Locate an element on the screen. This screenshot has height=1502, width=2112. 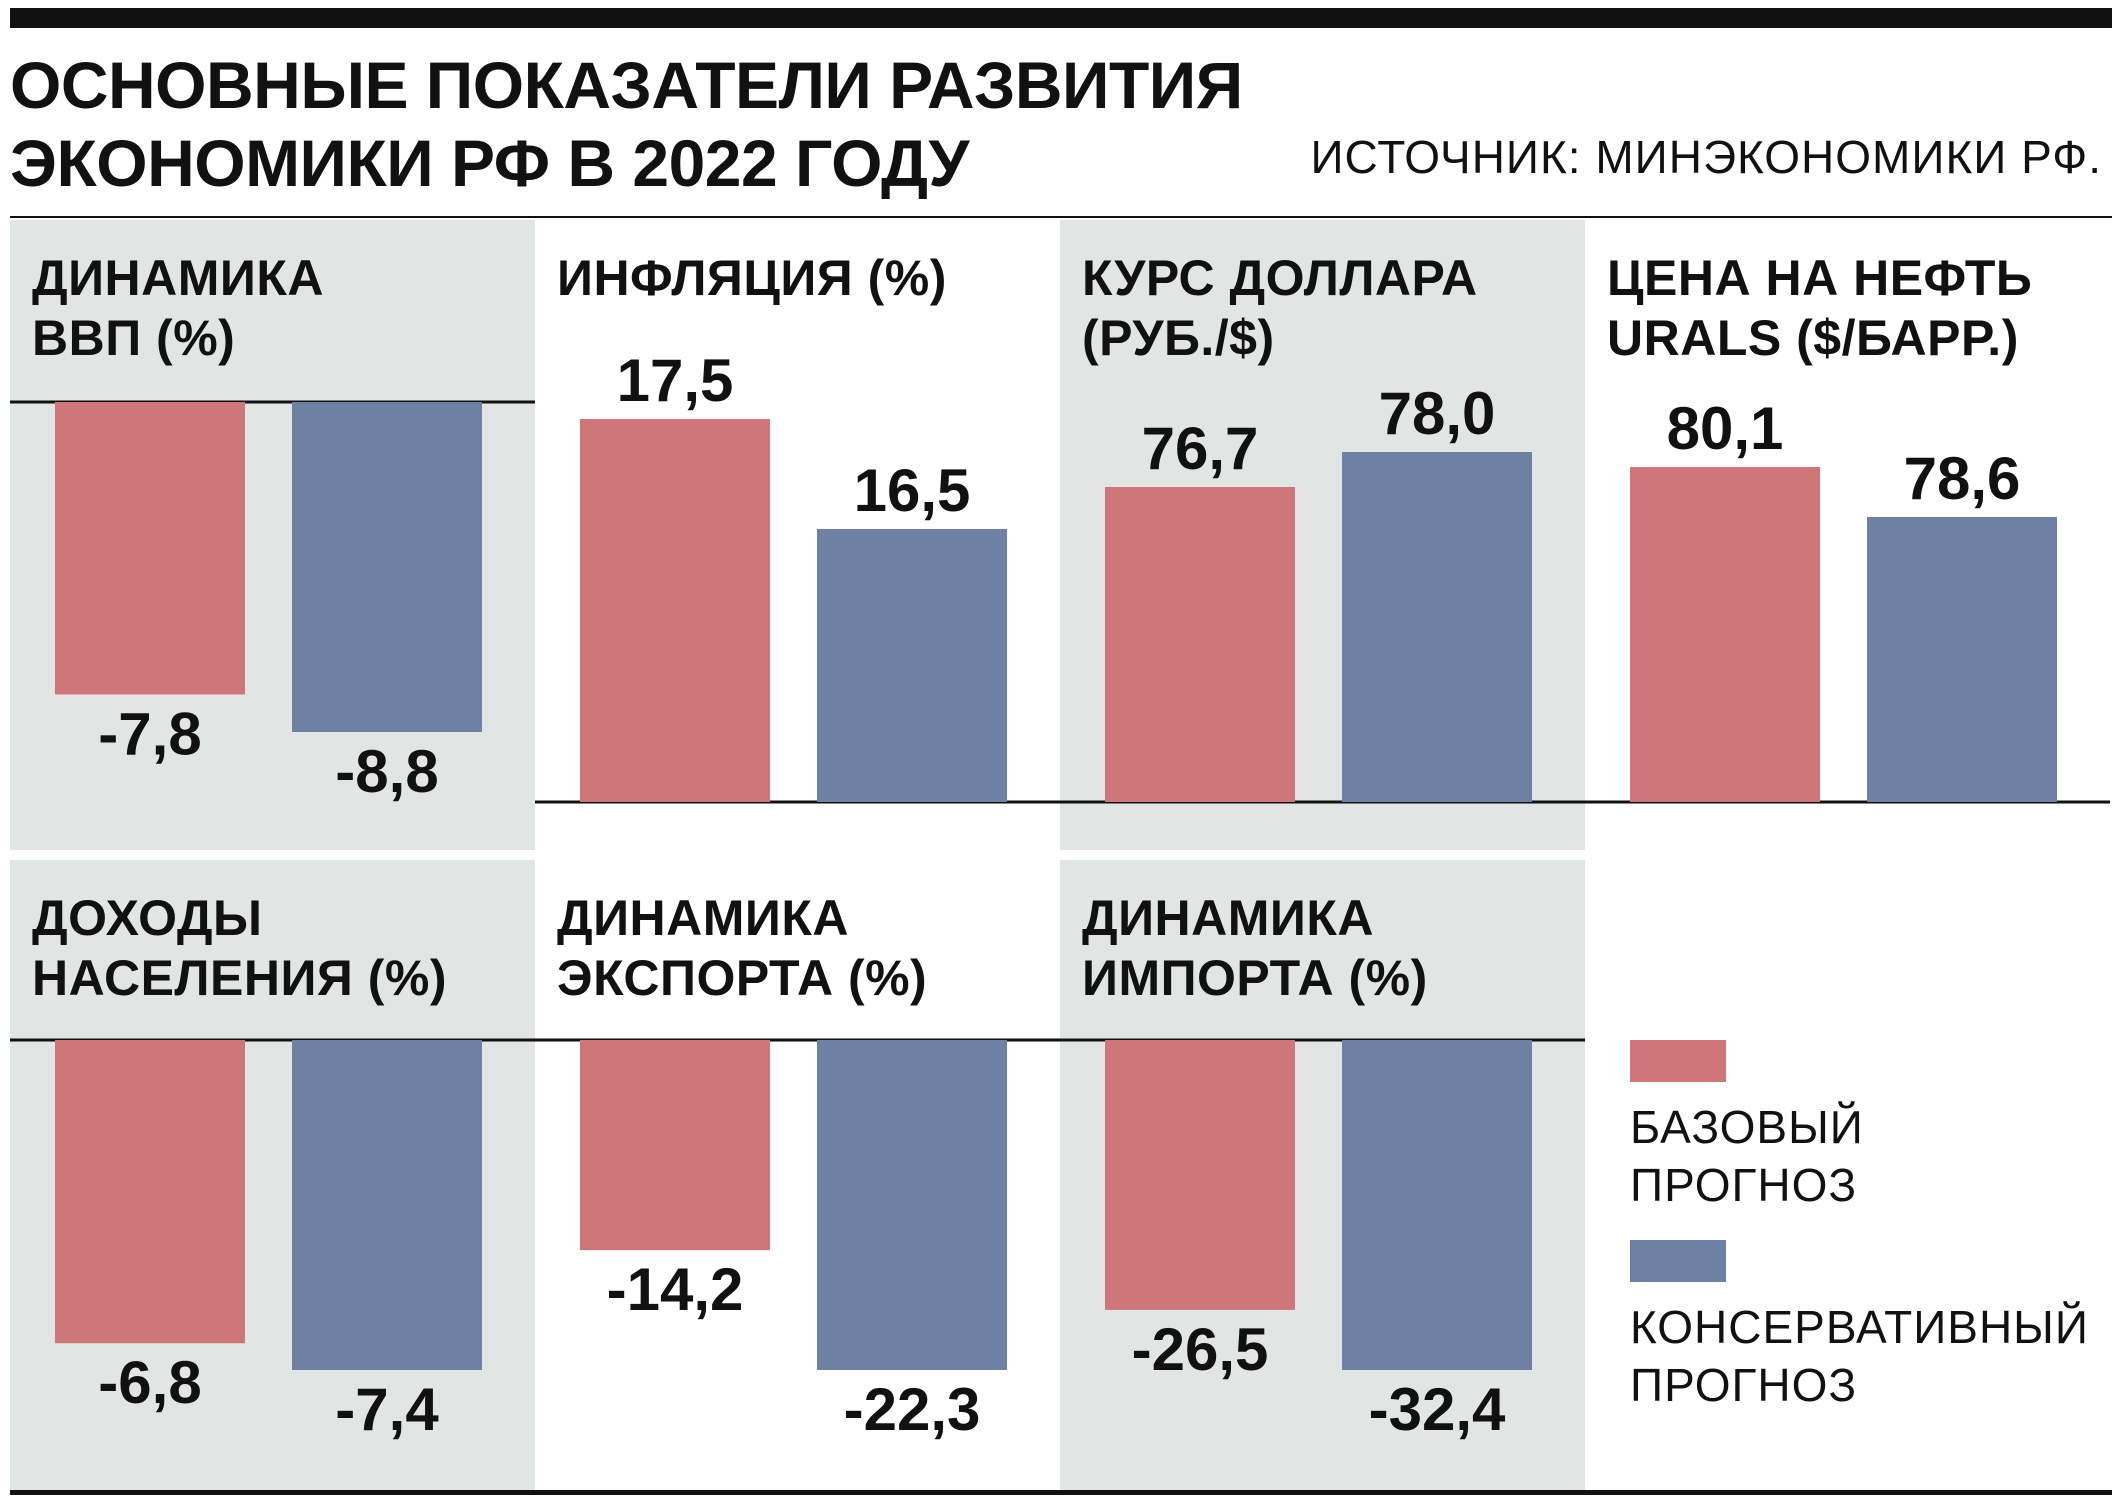
data-label-base: 17,5 is located at coordinates (675, 380).